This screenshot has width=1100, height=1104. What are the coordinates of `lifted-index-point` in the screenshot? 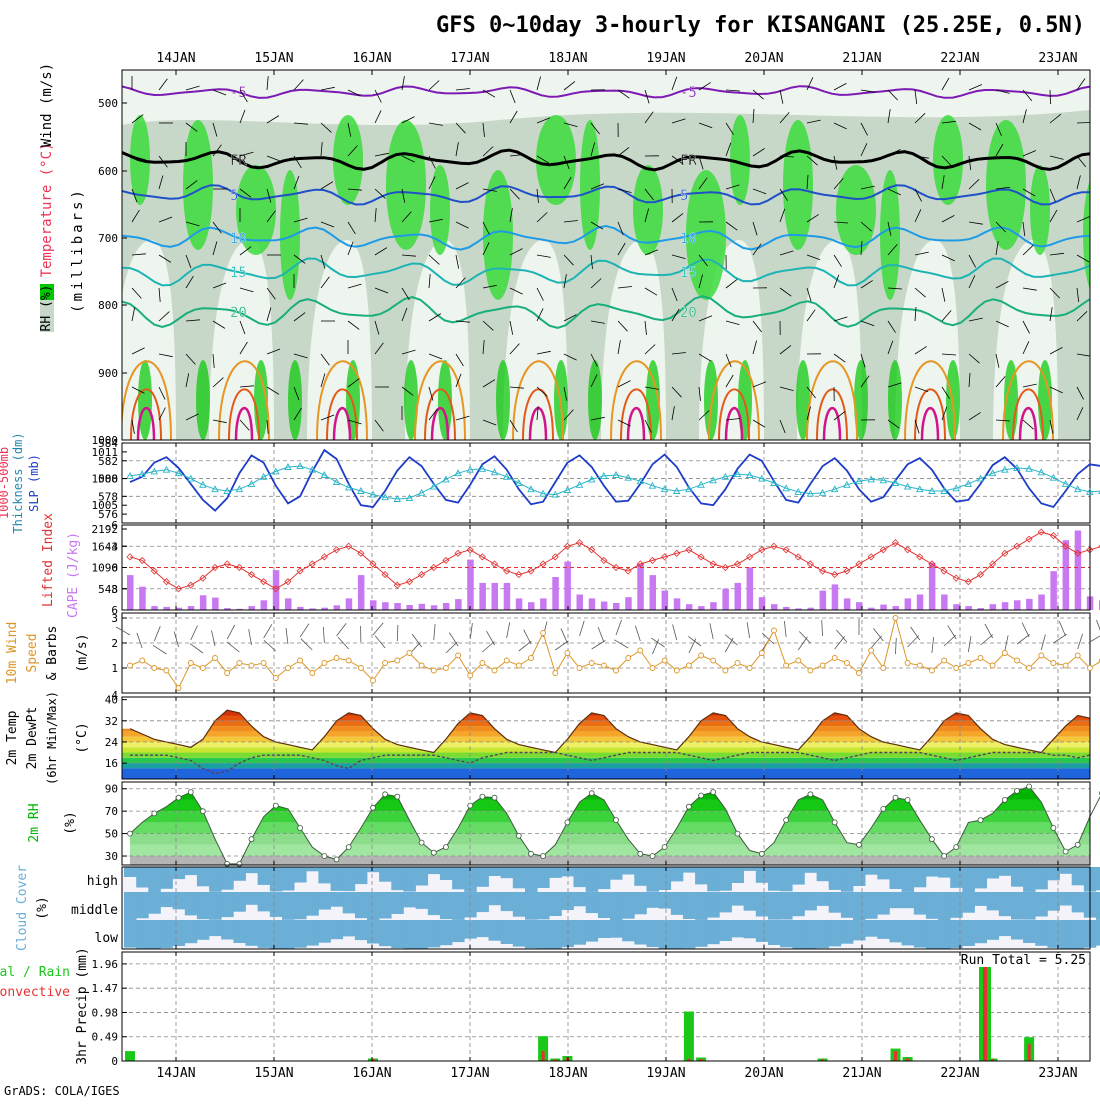 It's located at (130, 557).